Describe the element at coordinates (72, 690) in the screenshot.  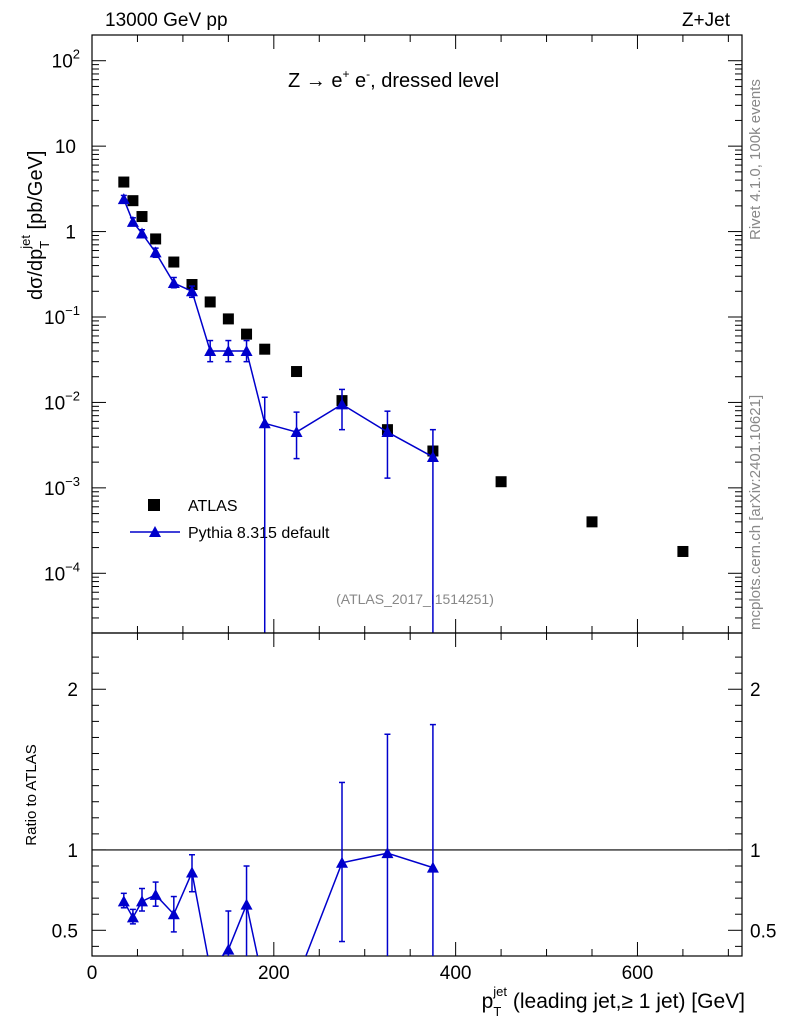
I see `ratio-y-tick-label-left: 2` at that location.